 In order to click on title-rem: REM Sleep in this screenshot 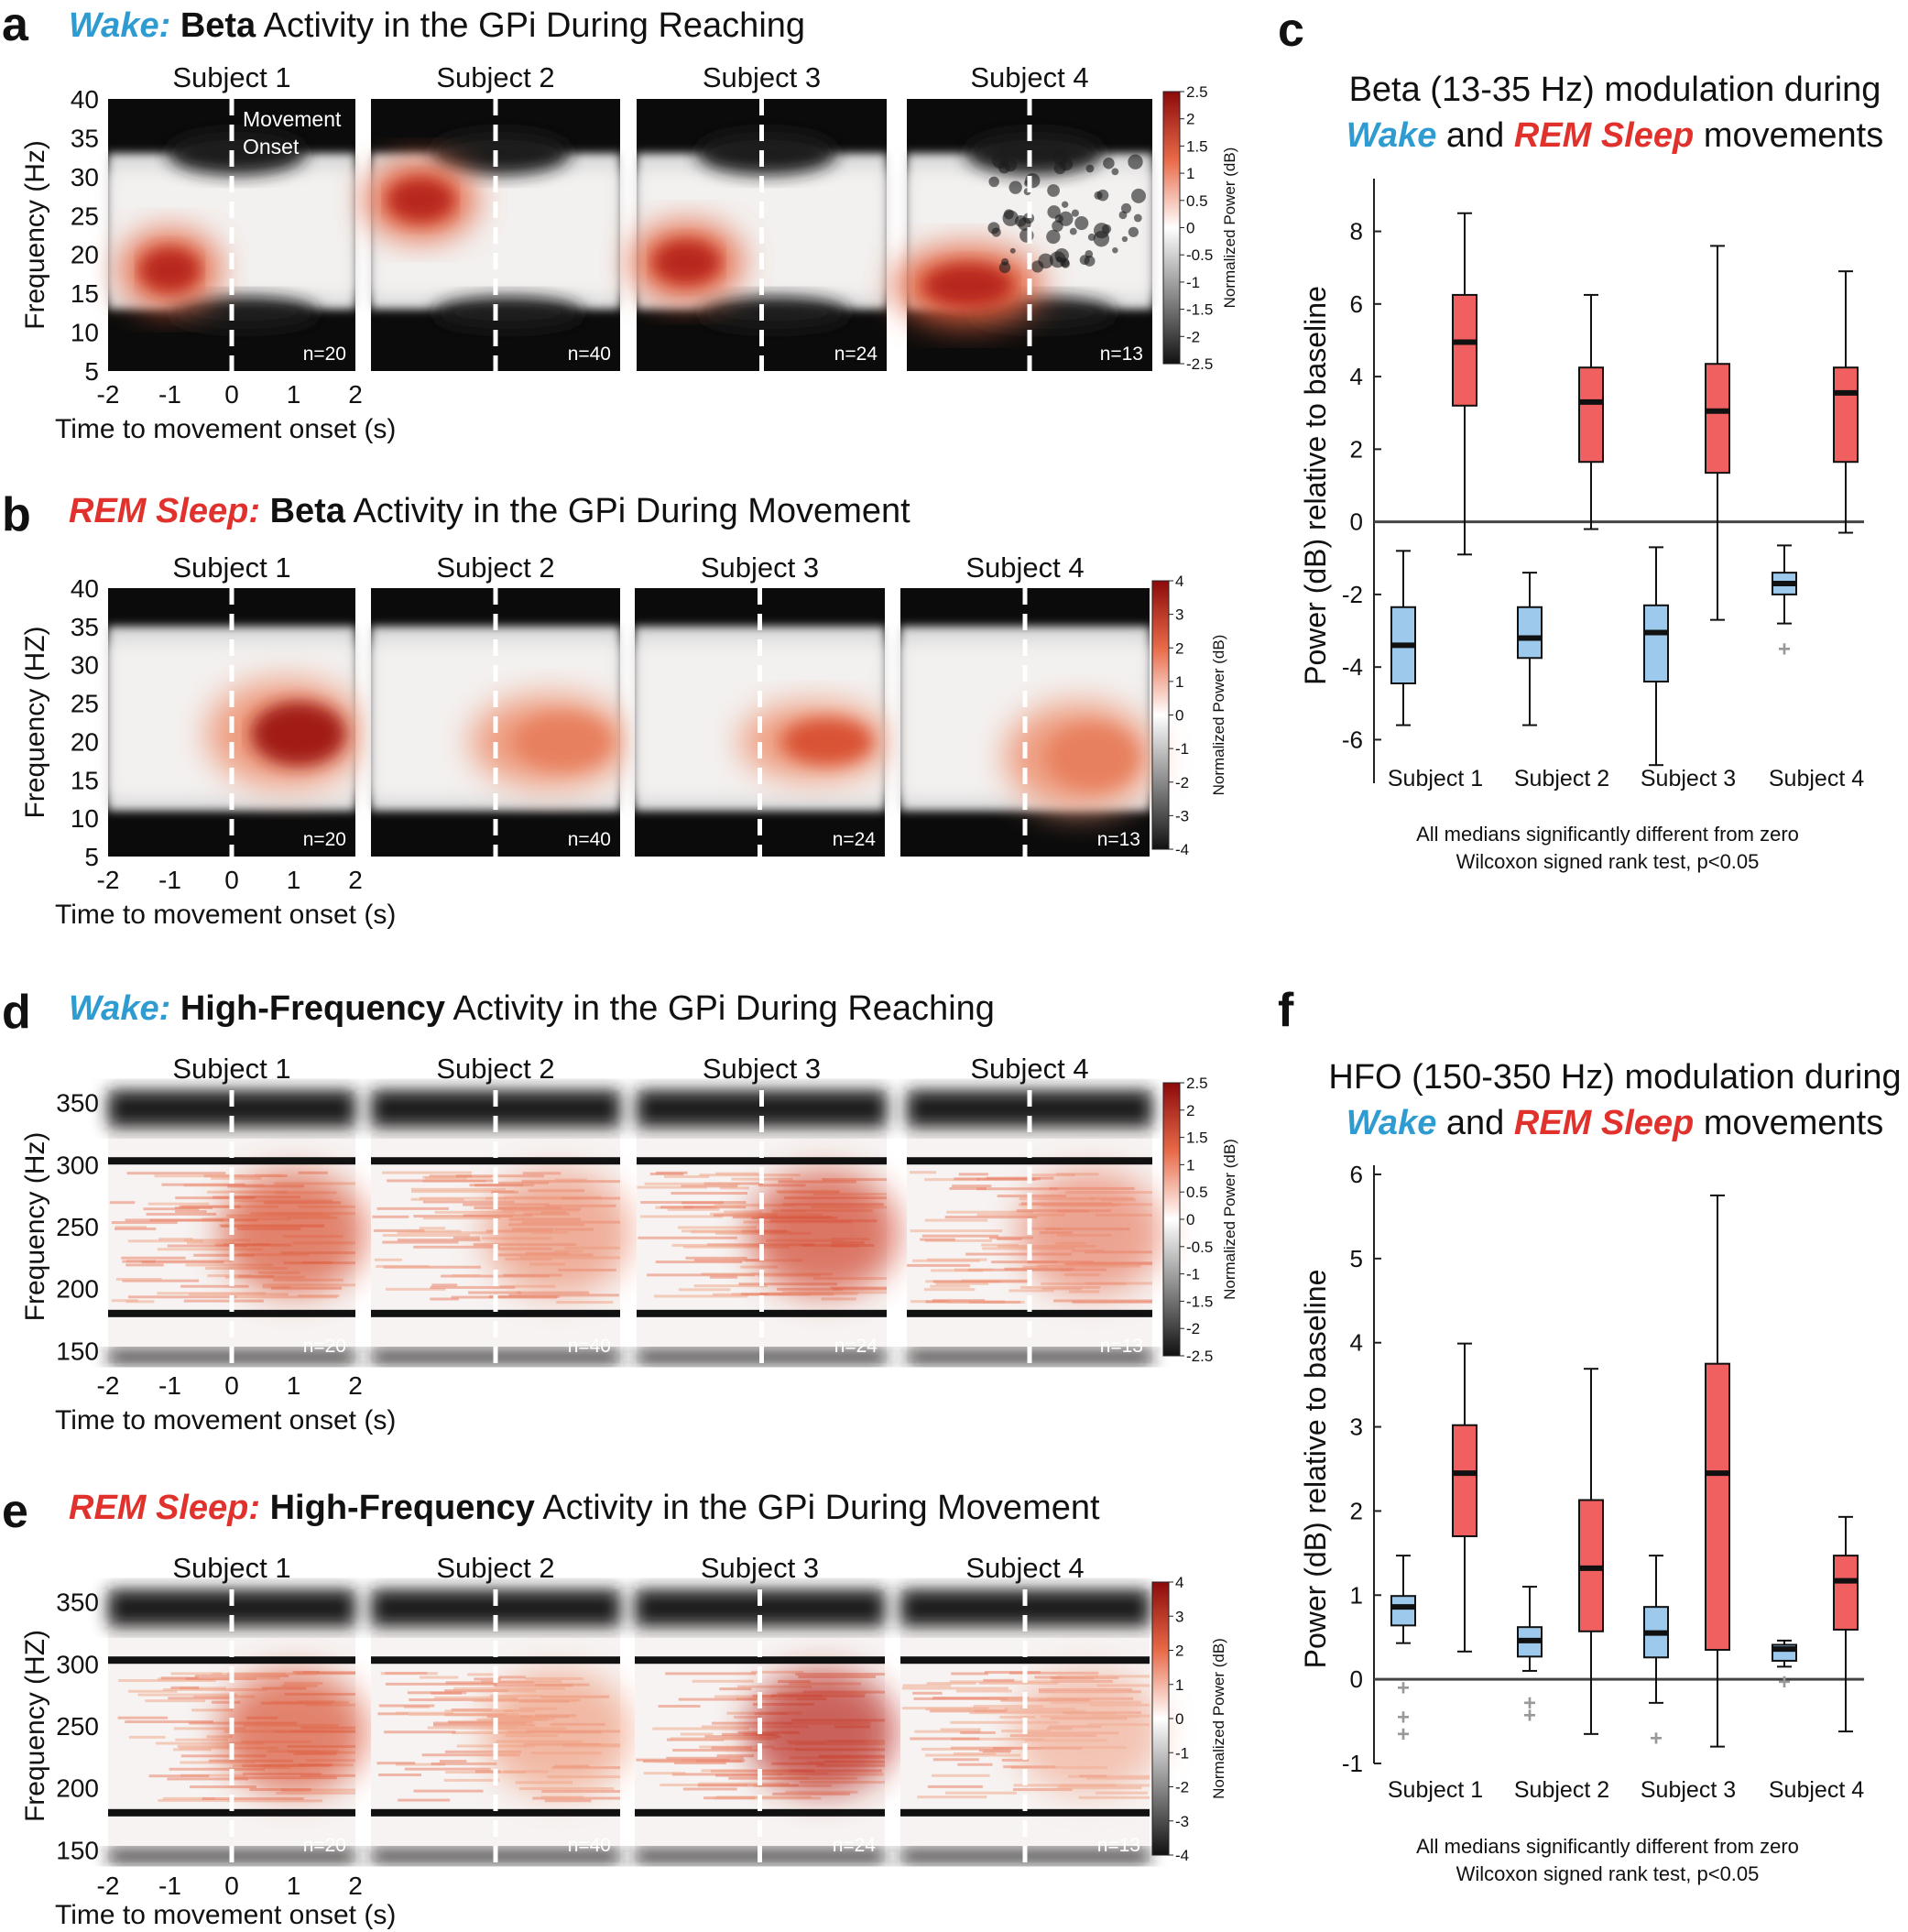, I will do `click(1604, 135)`.